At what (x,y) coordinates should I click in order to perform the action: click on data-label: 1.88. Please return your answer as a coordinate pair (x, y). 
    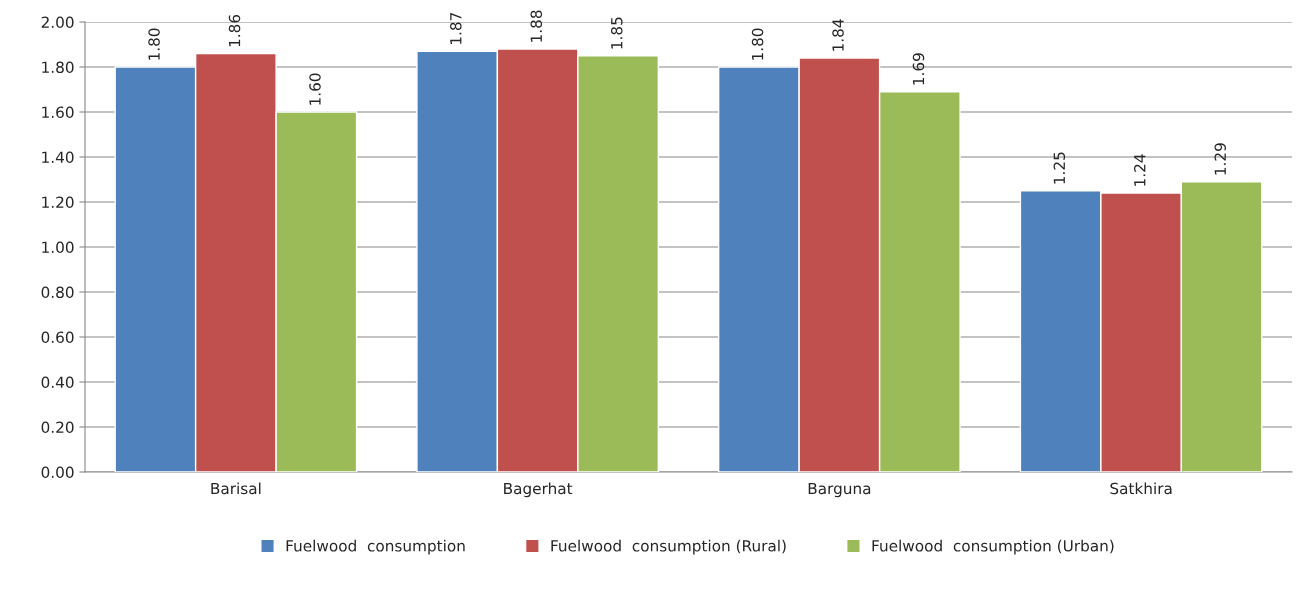
    Looking at the image, I should click on (536, 26).